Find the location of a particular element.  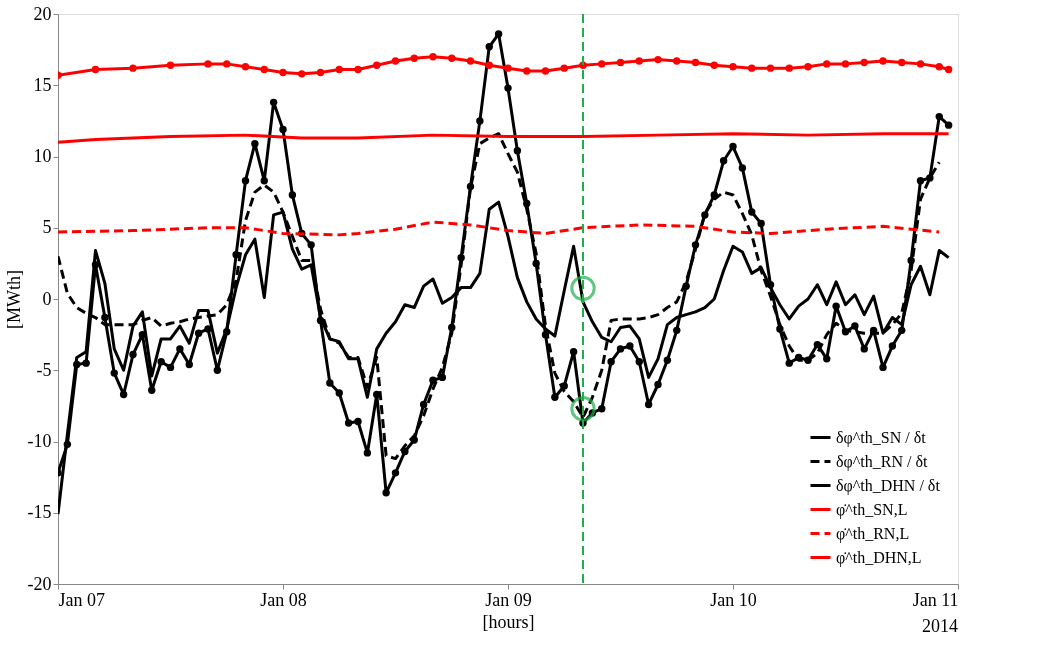

y-tick-label: 5 is located at coordinates (47, 227).